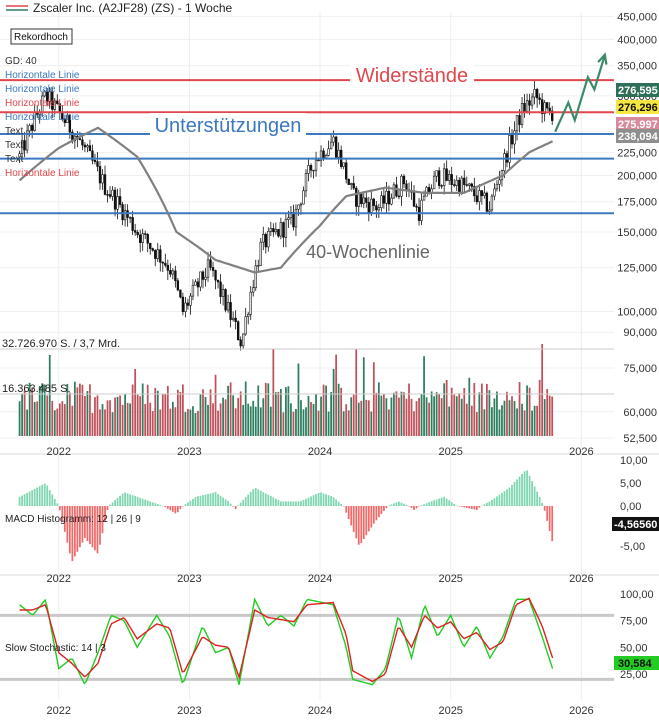  What do you see at coordinates (320, 452) in the screenshot?
I see `x-tick-label: 2024` at bounding box center [320, 452].